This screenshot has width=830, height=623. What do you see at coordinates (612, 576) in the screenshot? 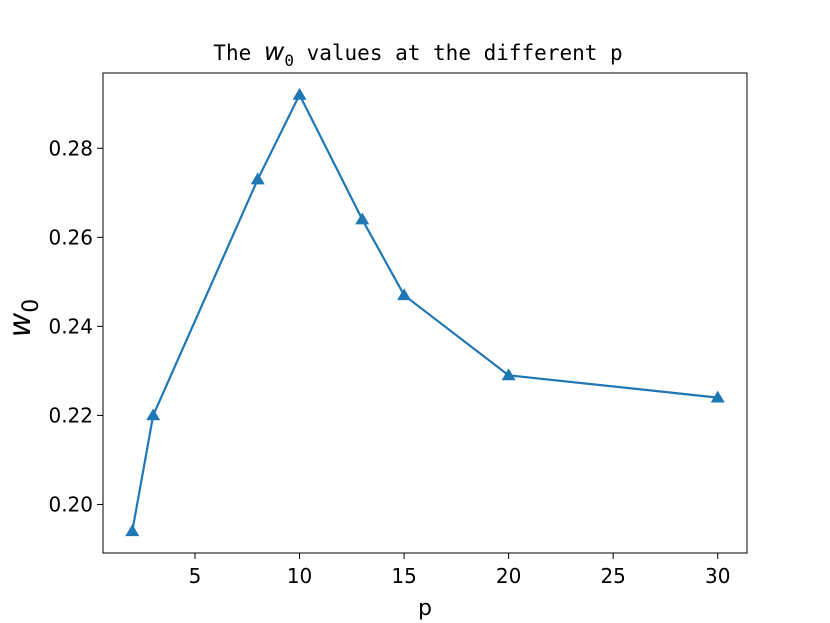
I see `x-tick-label: 25` at bounding box center [612, 576].